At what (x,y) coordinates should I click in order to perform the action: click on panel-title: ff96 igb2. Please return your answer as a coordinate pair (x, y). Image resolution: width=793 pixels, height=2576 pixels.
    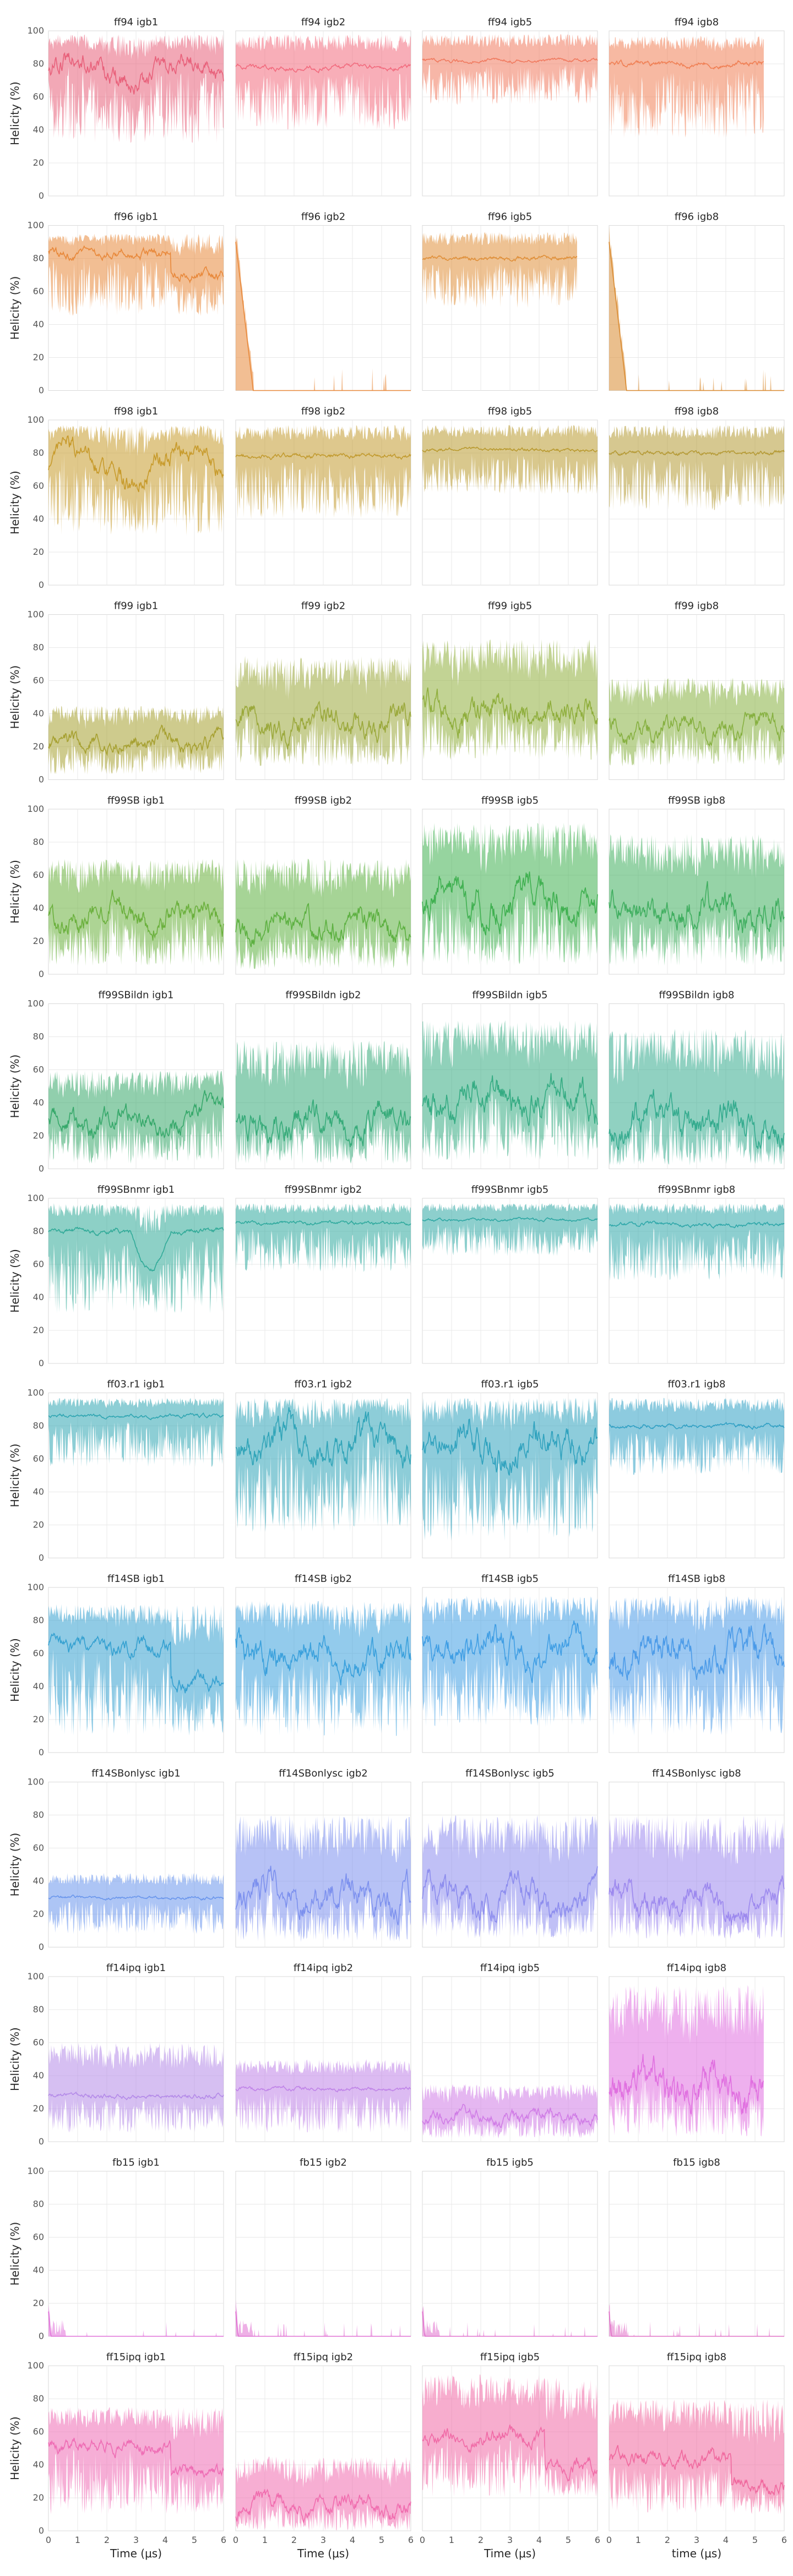
    Looking at the image, I should click on (323, 217).